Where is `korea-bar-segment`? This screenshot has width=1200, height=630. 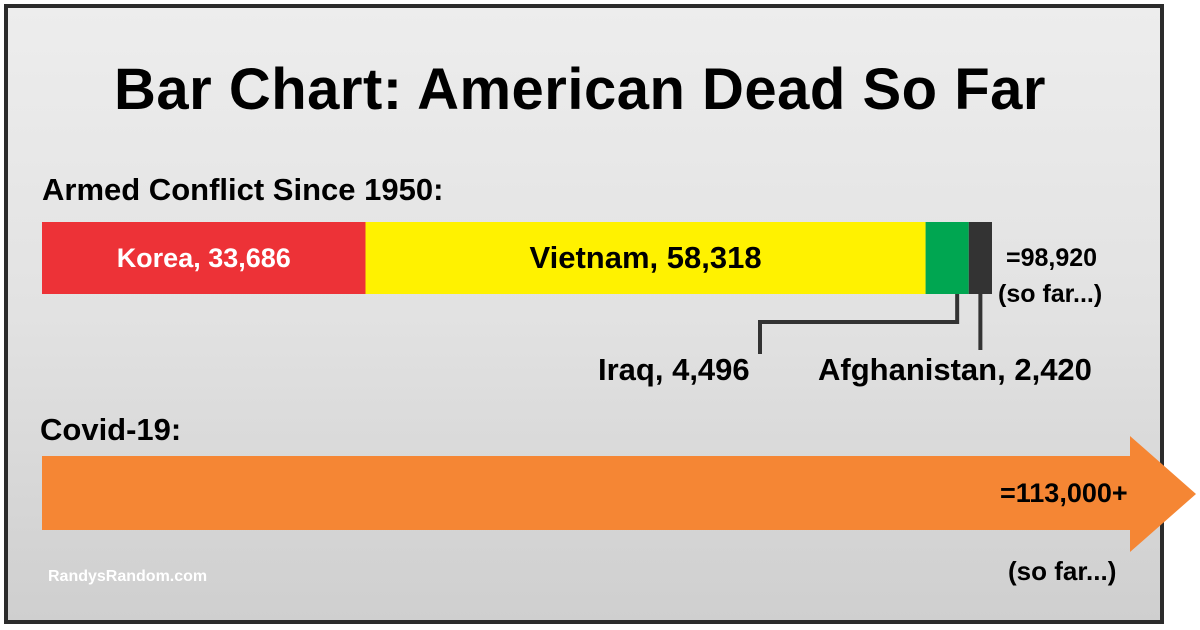 korea-bar-segment is located at coordinates (204, 258).